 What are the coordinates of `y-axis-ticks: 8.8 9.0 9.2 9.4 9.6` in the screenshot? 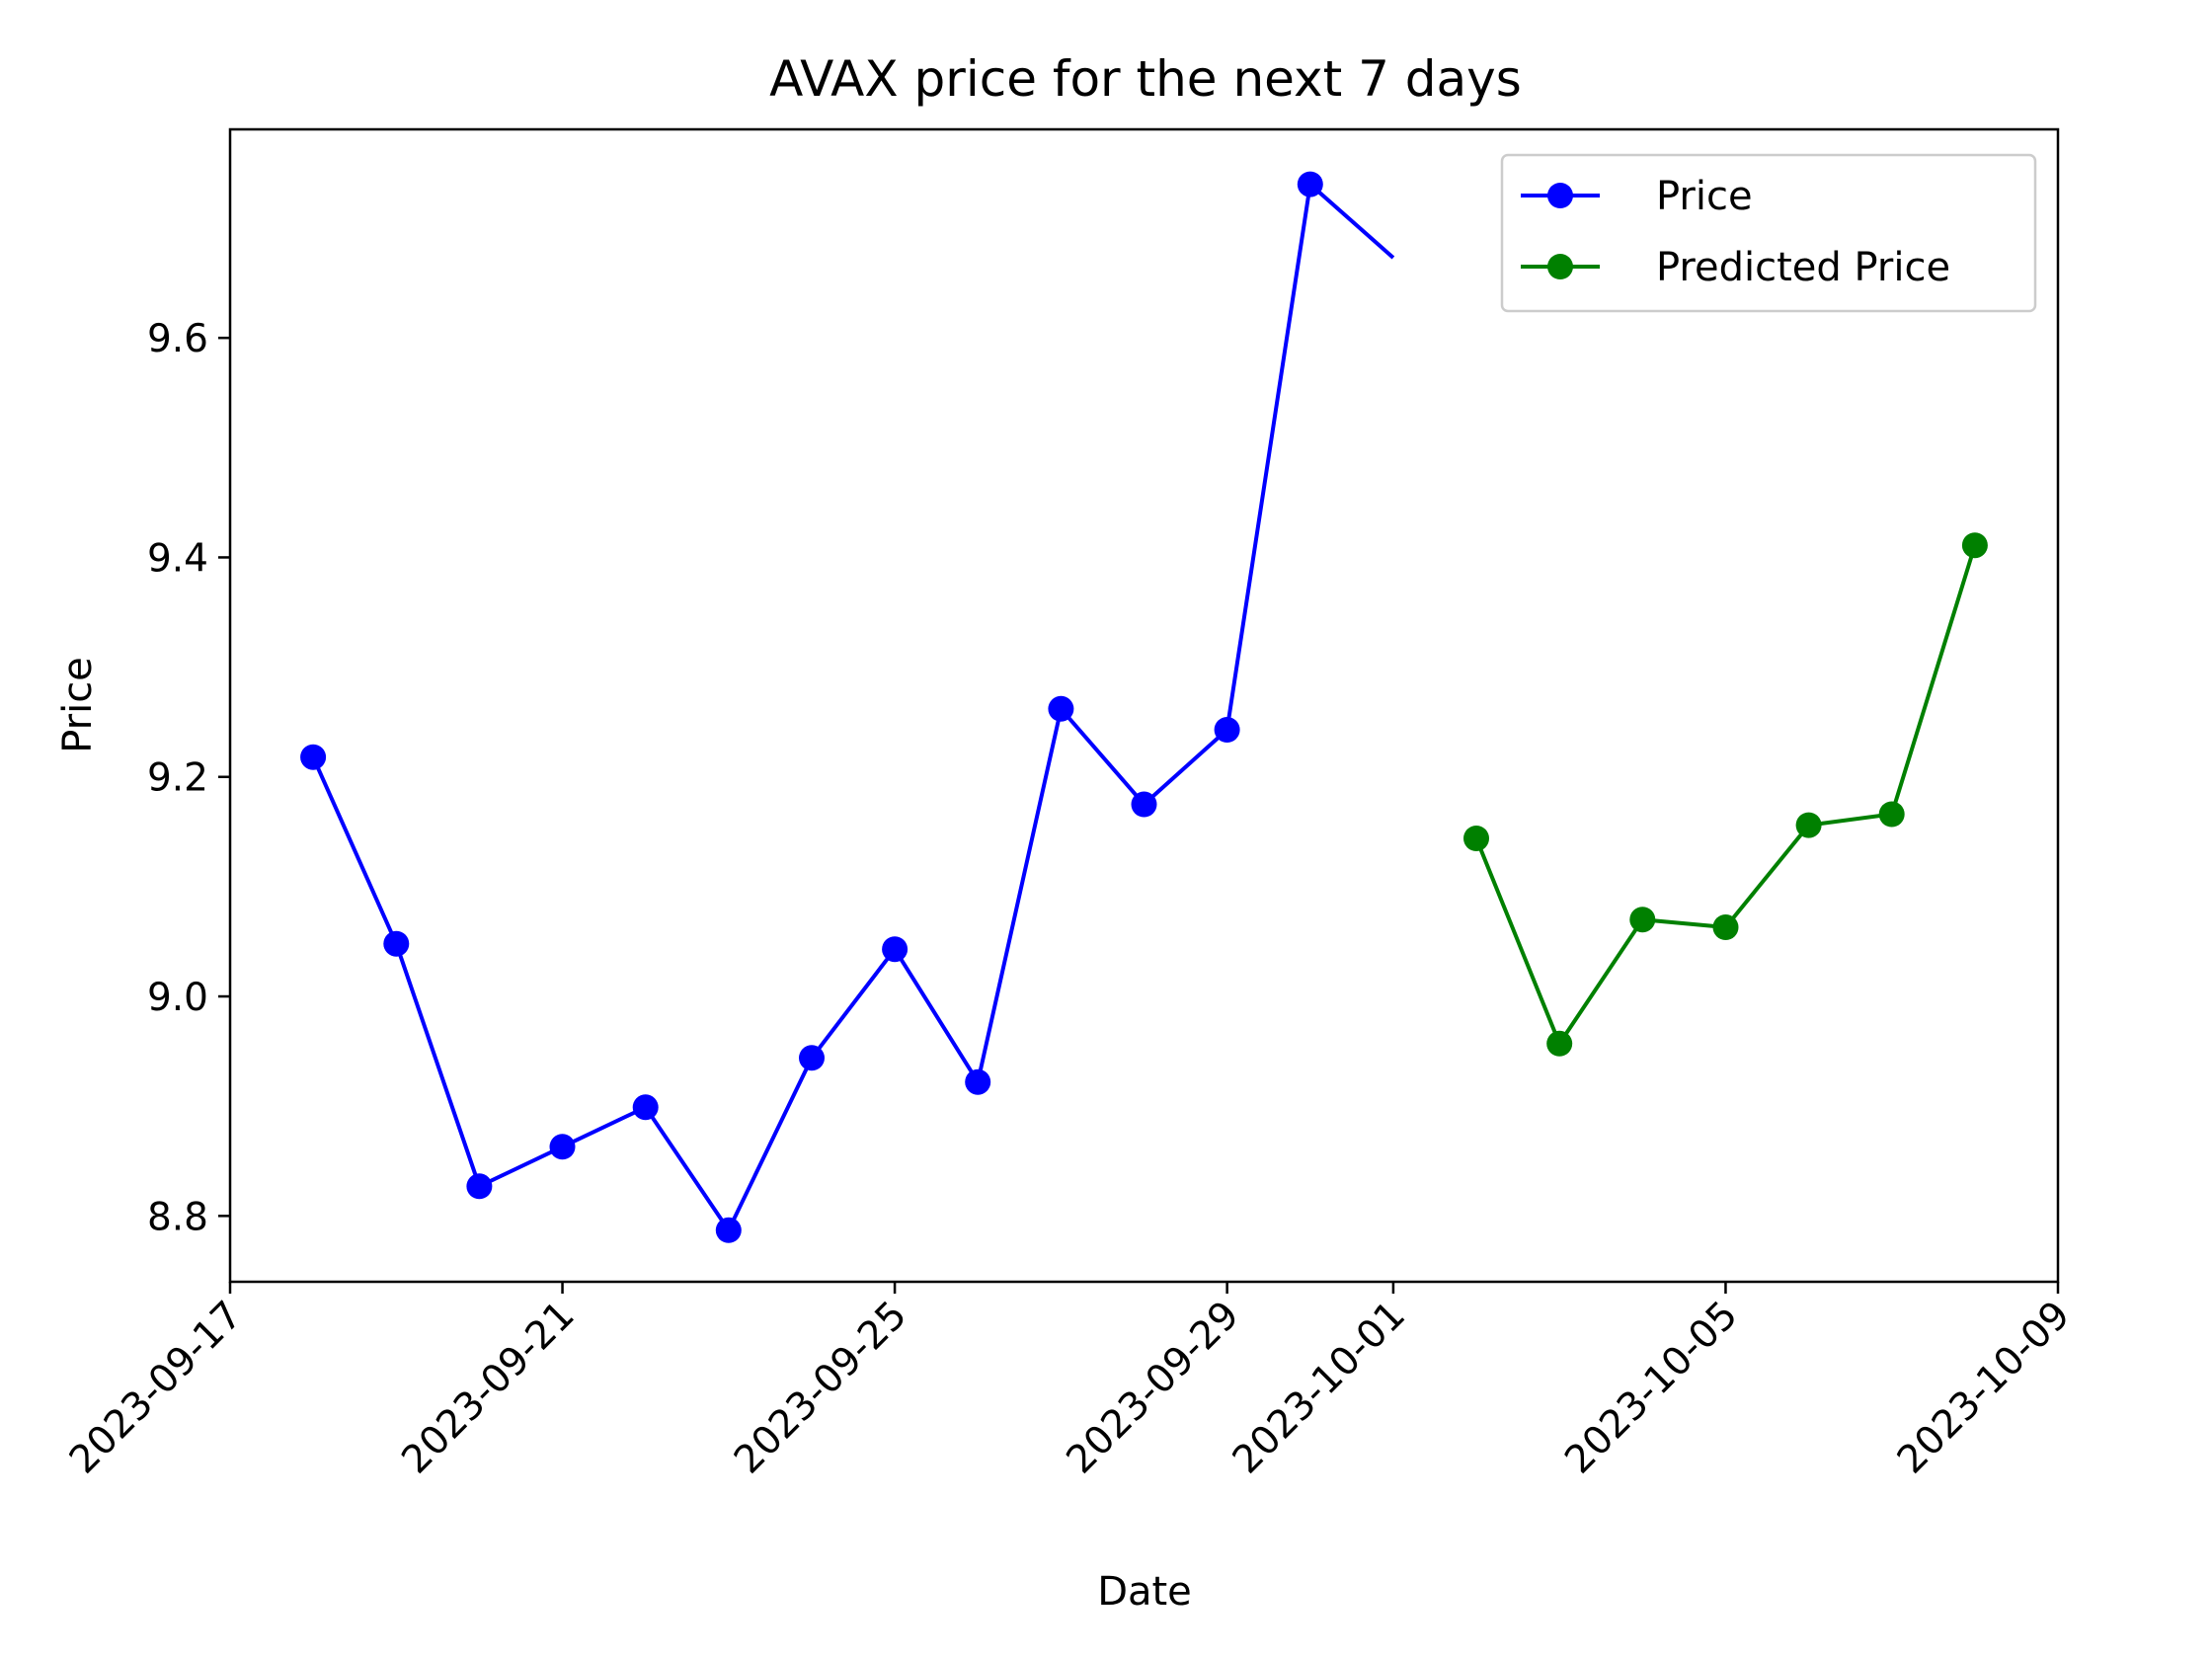 It's located at (189, 778).